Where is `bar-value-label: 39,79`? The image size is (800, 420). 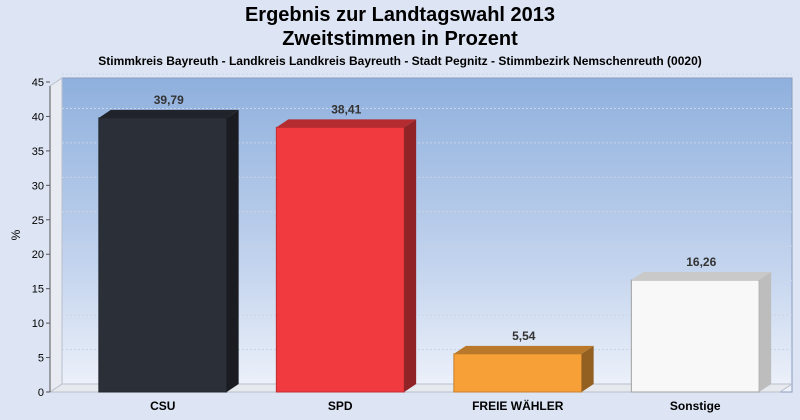 bar-value-label: 39,79 is located at coordinates (169, 100).